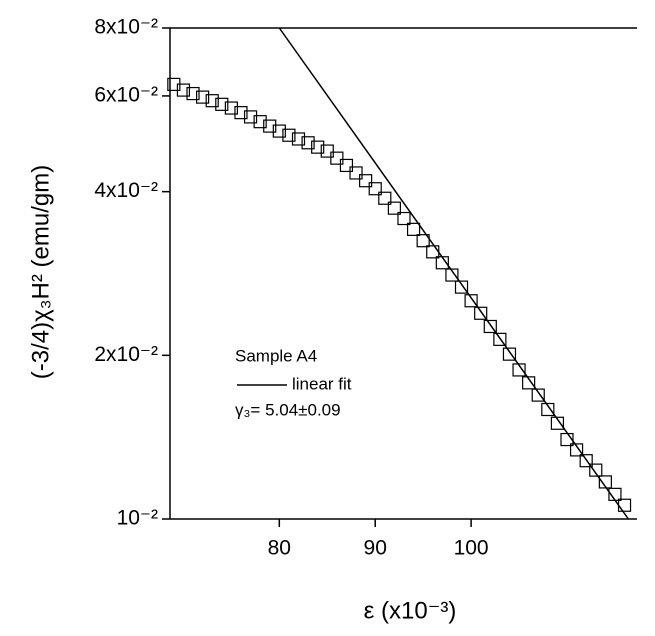  I want to click on legend-title: Sample A4, so click(276, 355).